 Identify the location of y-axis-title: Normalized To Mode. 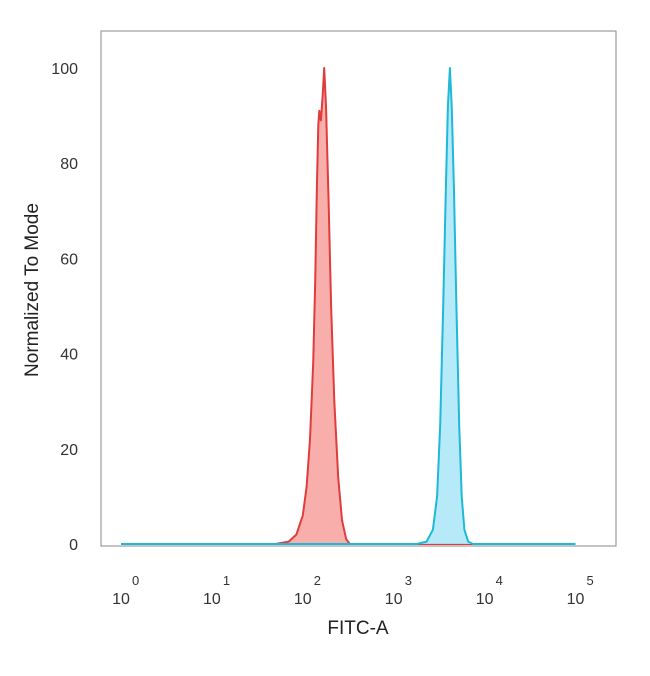
(32, 290).